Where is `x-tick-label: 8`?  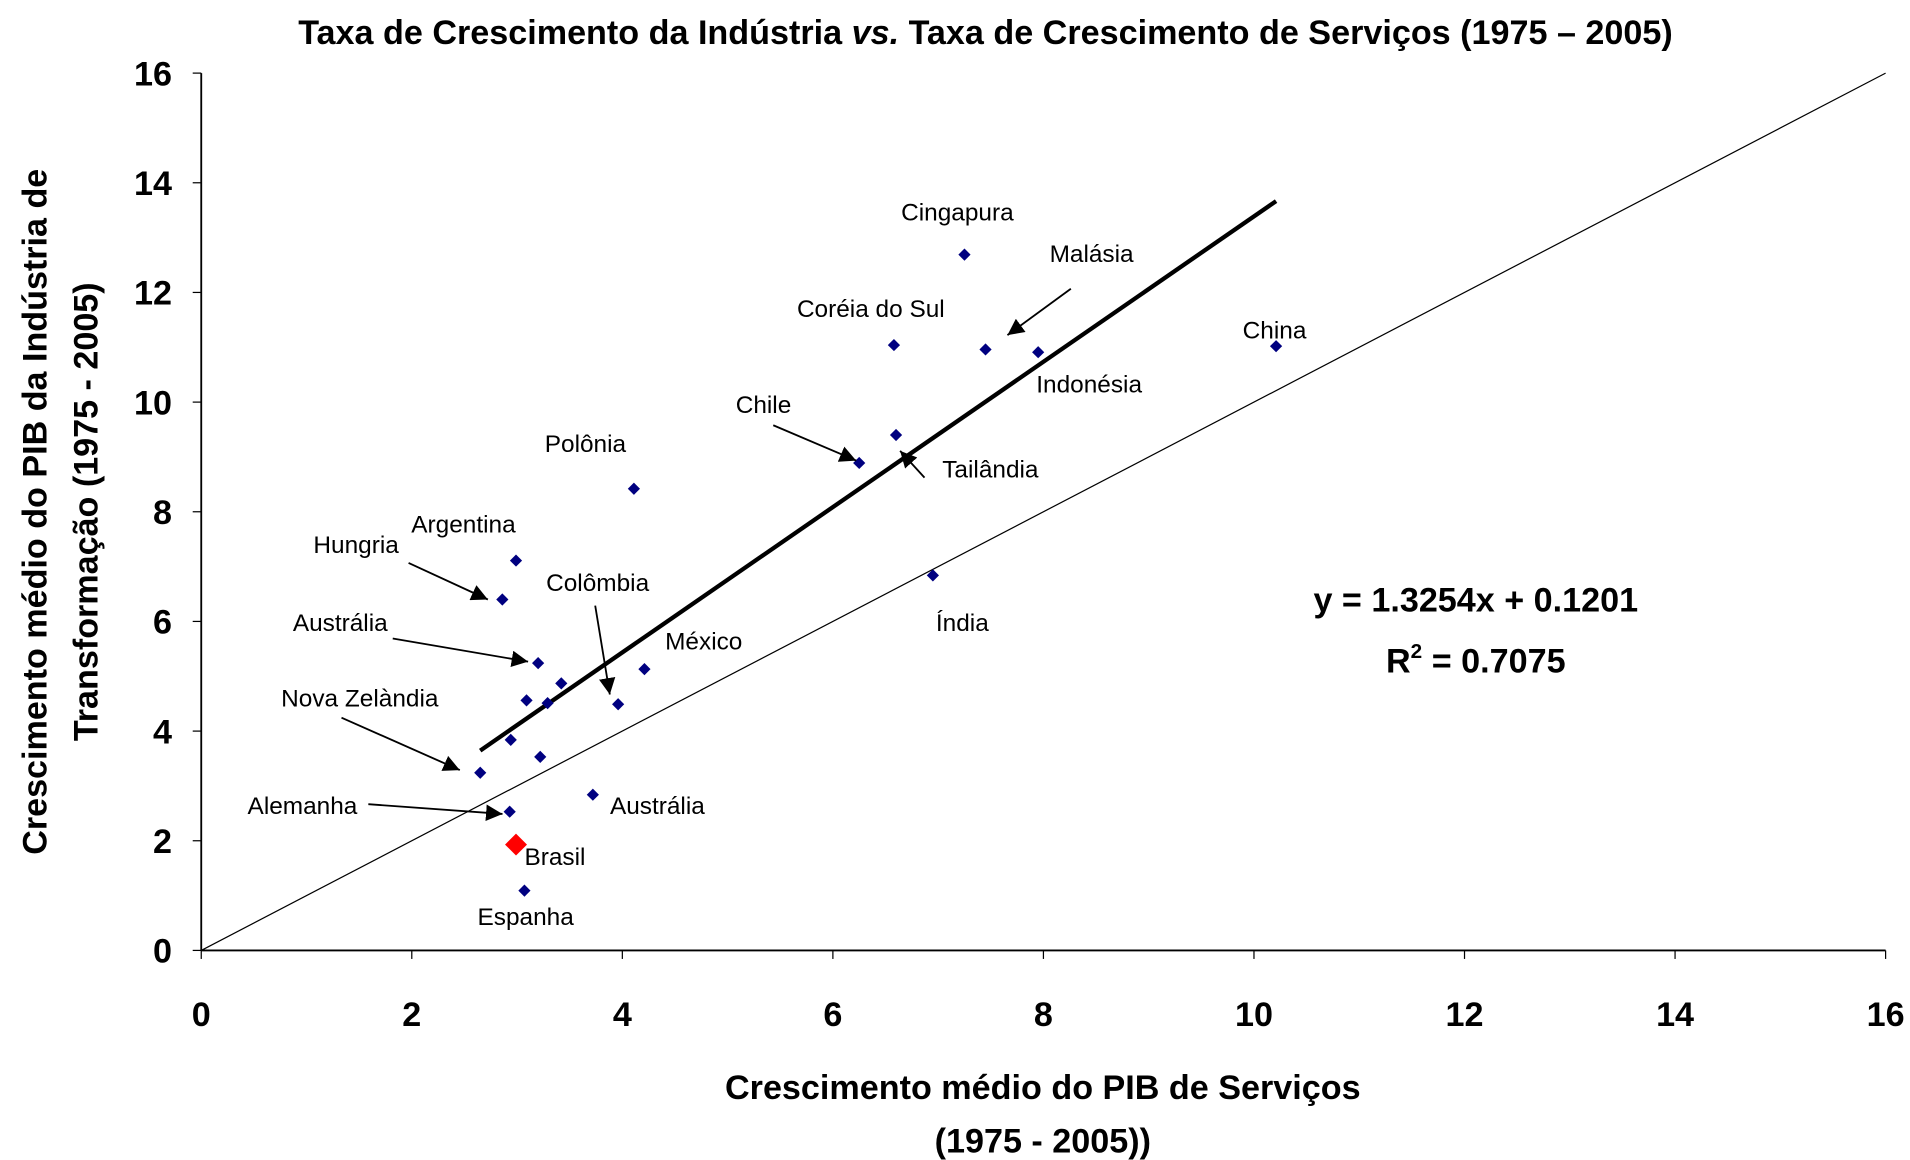 x-tick-label: 8 is located at coordinates (1043, 1015).